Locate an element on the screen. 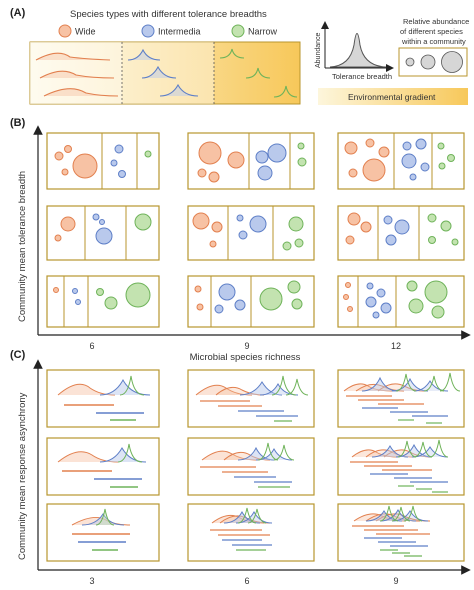  abundance-label: Abundance is located at coordinates (318, 50).